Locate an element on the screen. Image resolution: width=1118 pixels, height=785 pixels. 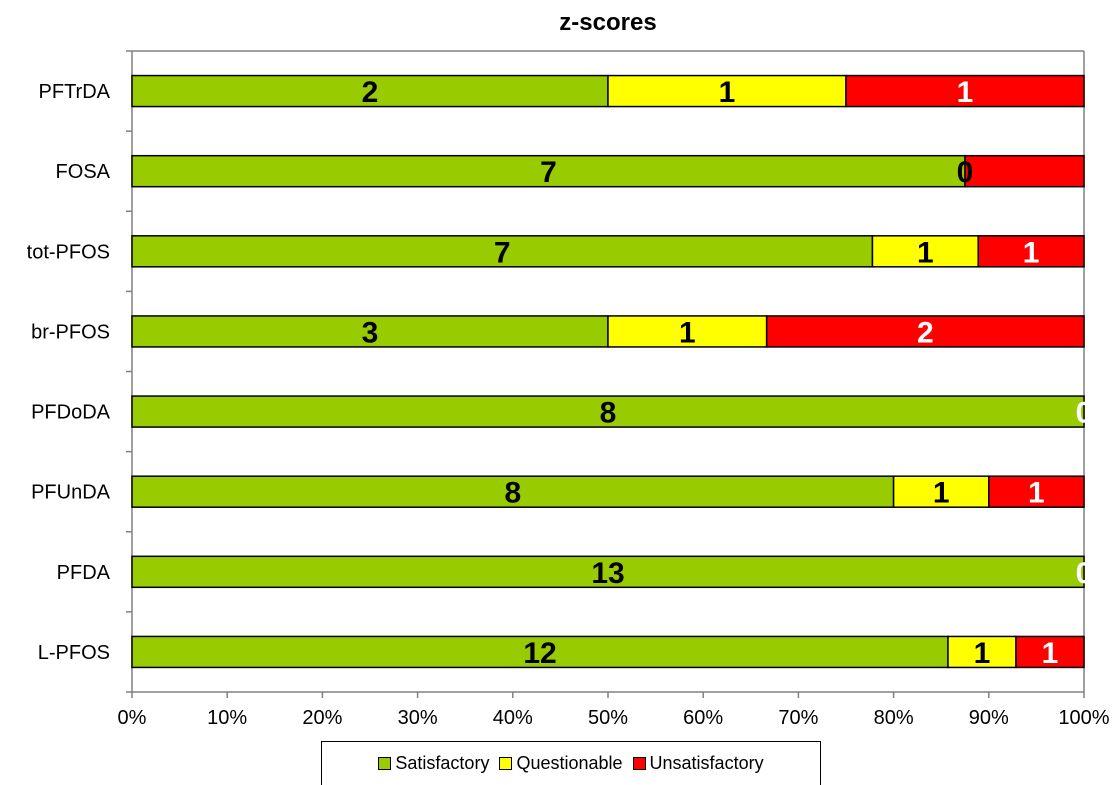
y-tick-label: tot-PFOS is located at coordinates (68, 252).